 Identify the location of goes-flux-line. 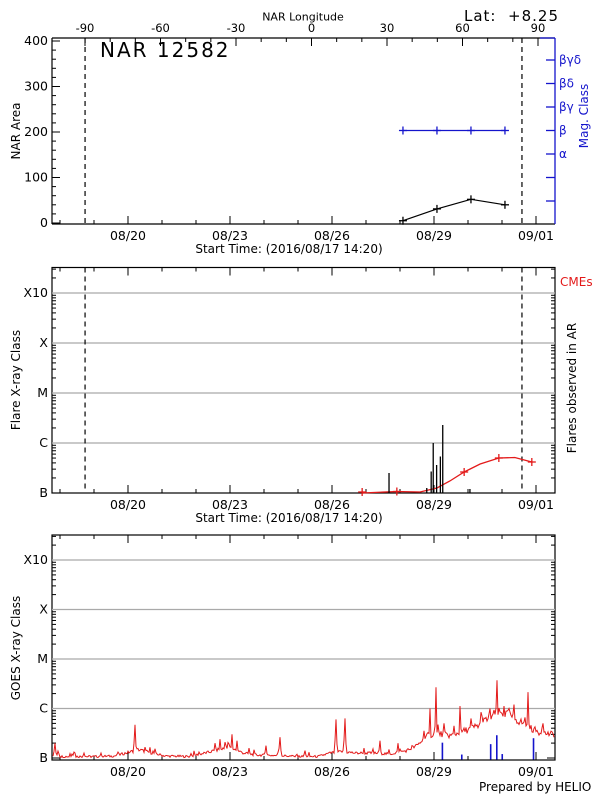
(303, 719).